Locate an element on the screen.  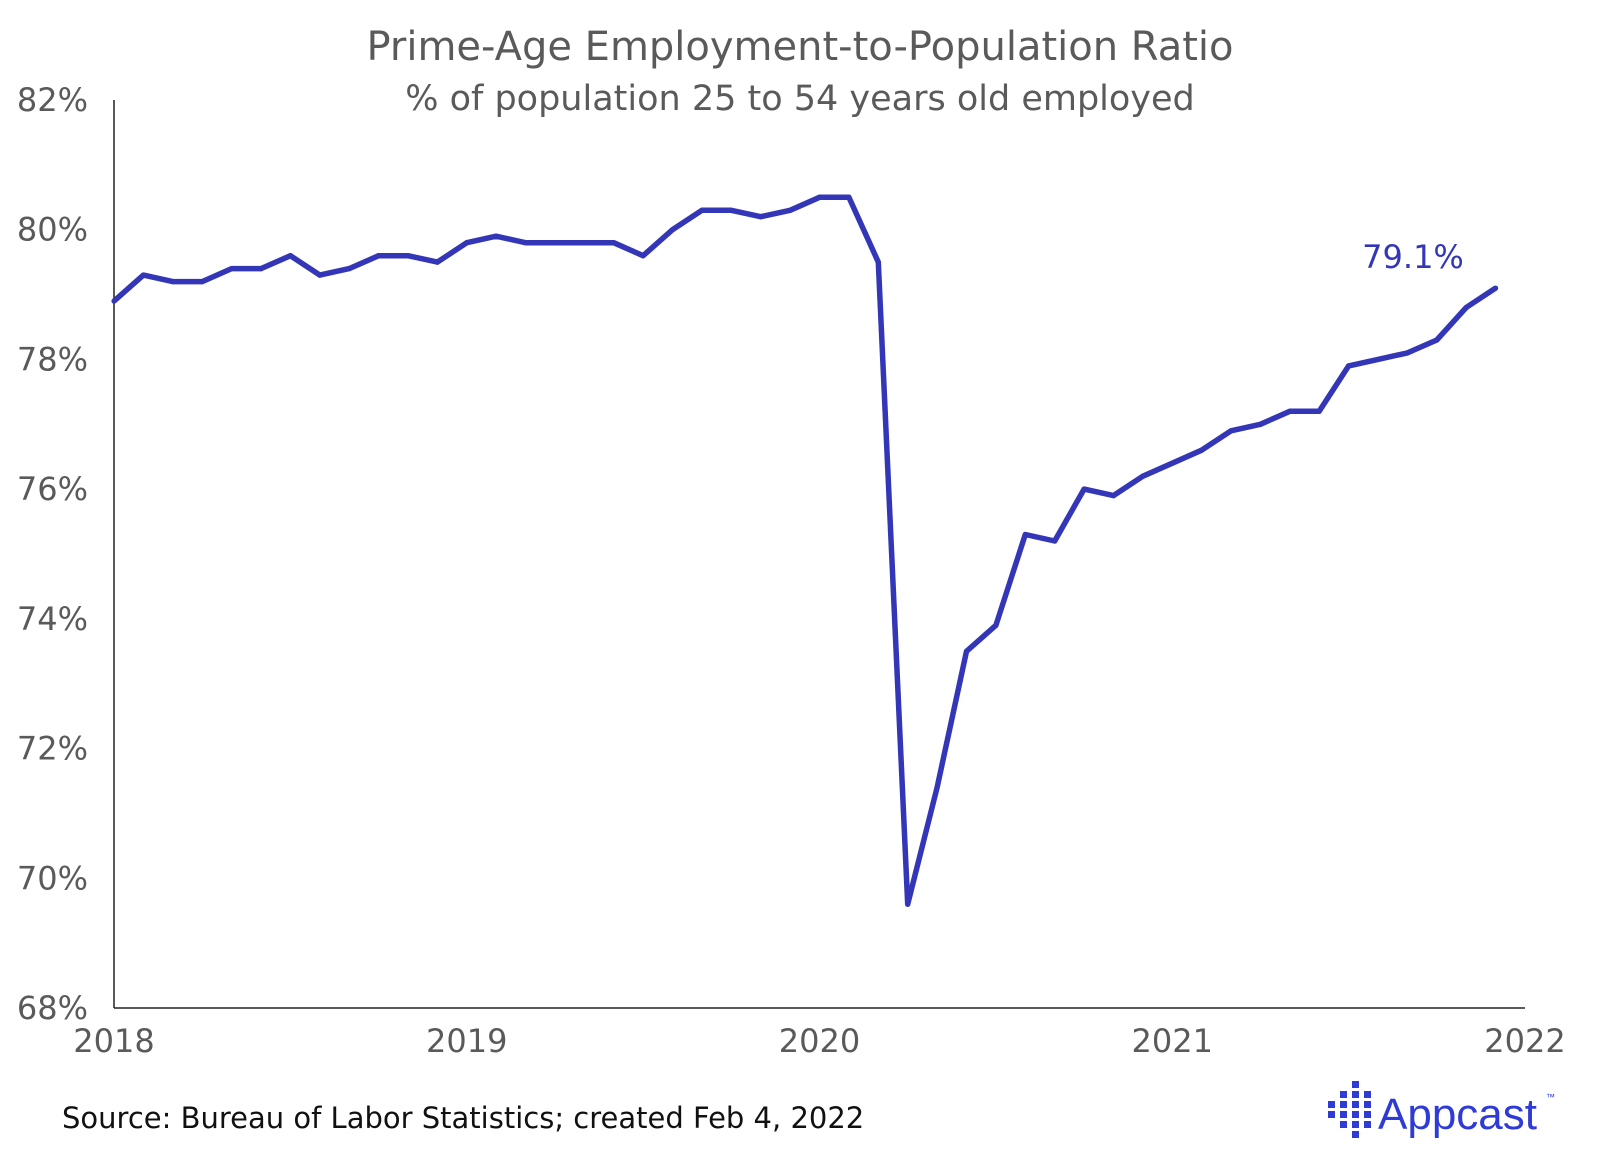
x-tick-label: 2019 is located at coordinates (466, 1041).